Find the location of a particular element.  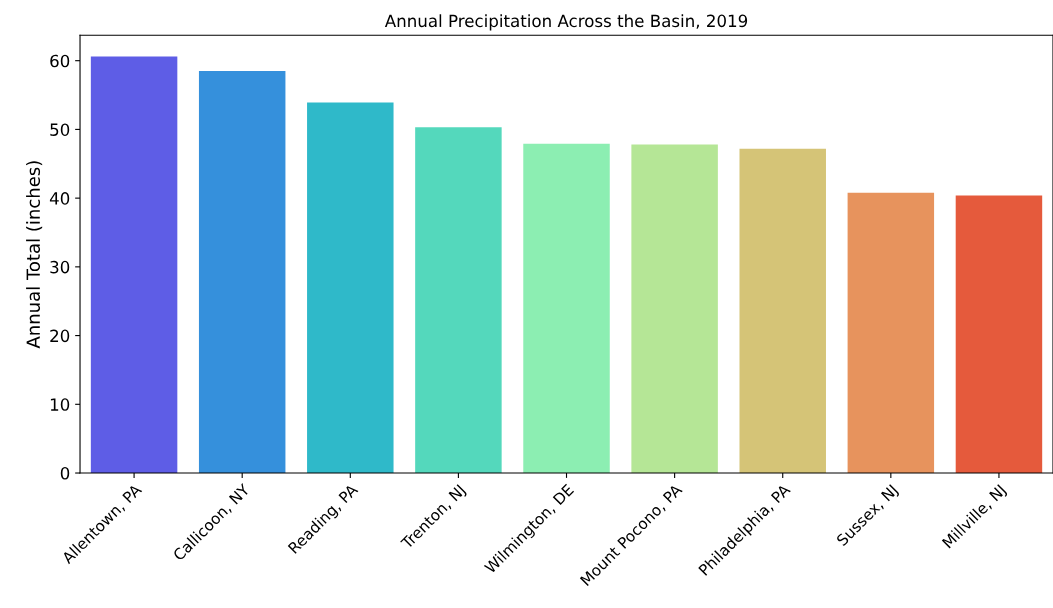

y-tick-label: 0 is located at coordinates (65, 473).